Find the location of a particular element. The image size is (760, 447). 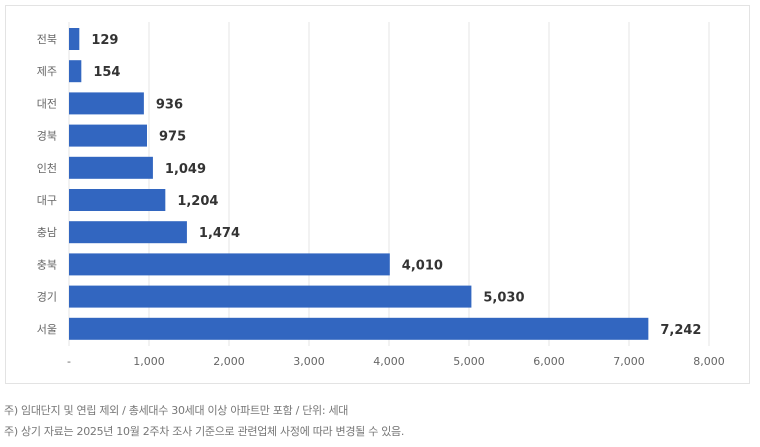

data-label: 936 is located at coordinates (169, 104).